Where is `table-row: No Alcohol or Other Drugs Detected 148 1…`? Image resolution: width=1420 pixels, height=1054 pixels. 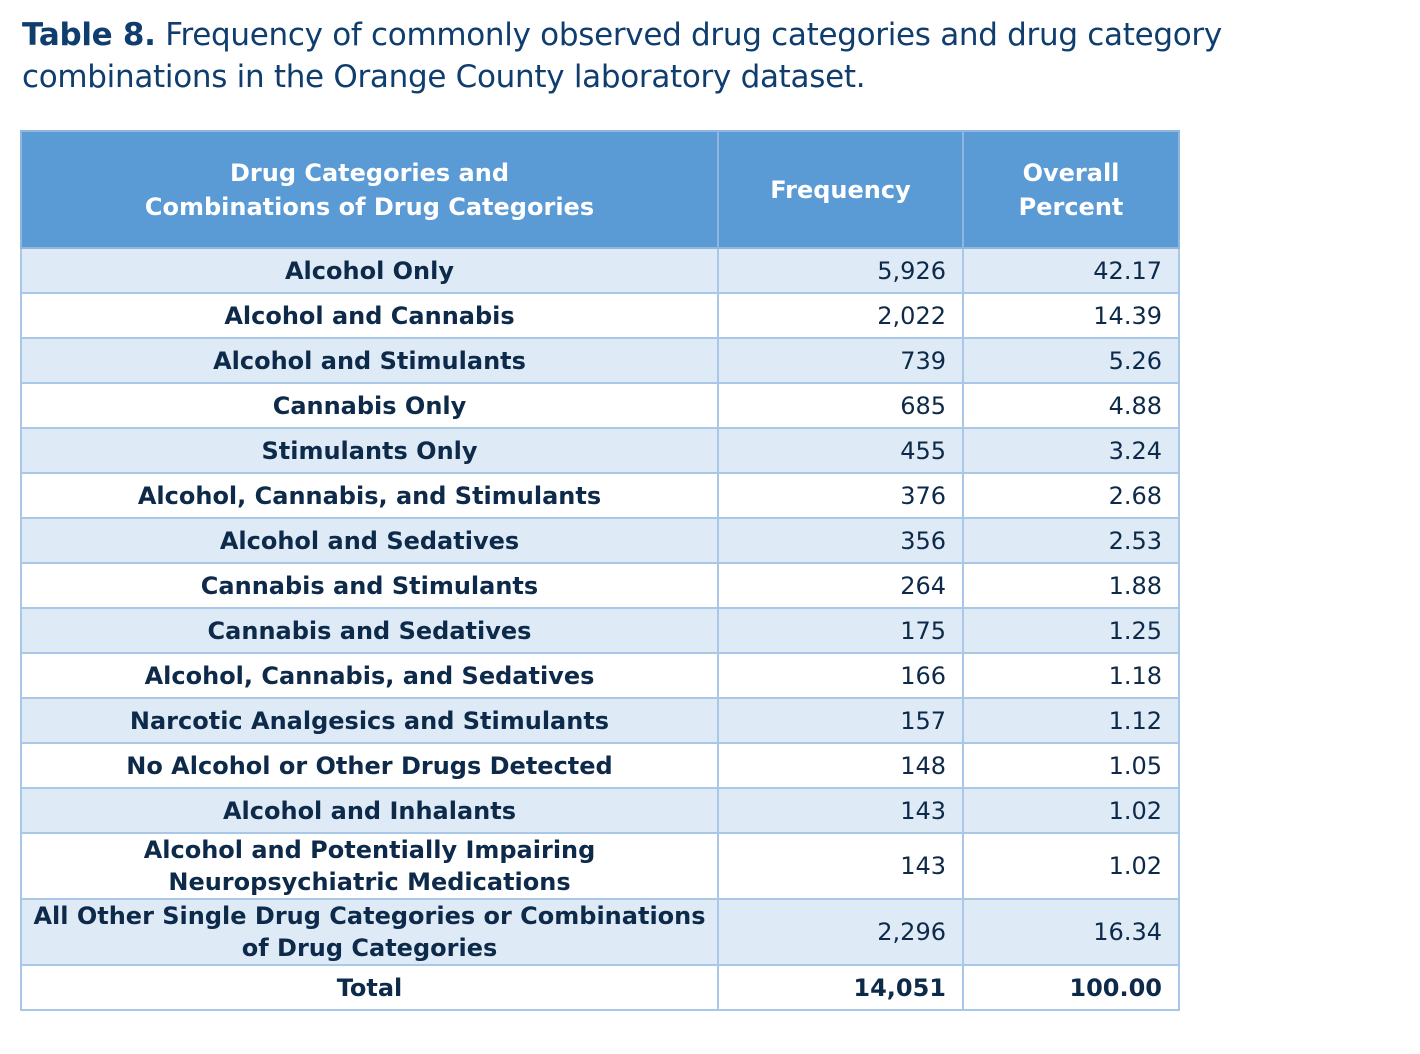 table-row: No Alcohol or Other Drugs Detected 148 1… is located at coordinates (600, 765).